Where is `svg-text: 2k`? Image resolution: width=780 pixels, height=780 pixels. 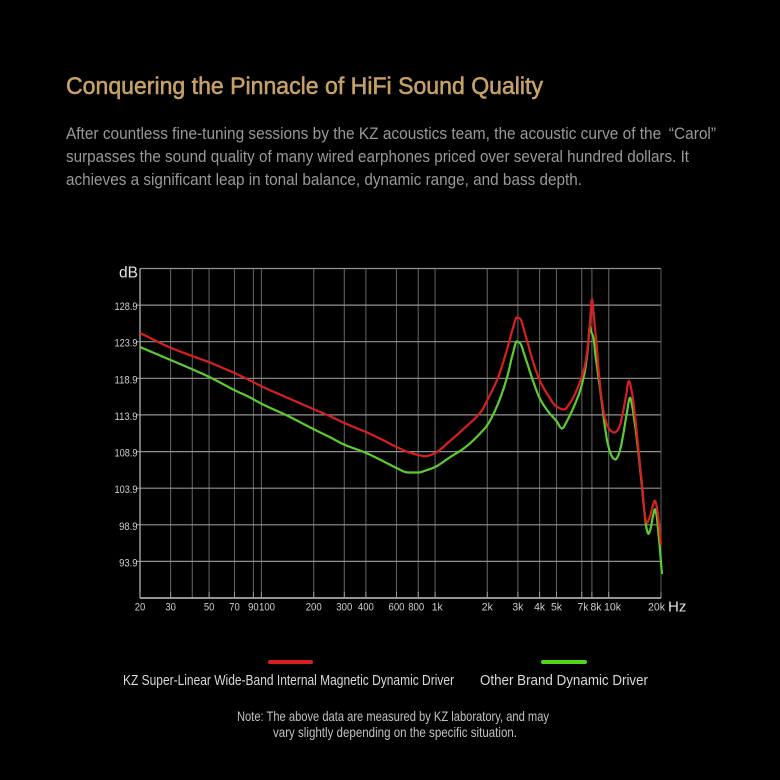
svg-text: 2k is located at coordinates (488, 608).